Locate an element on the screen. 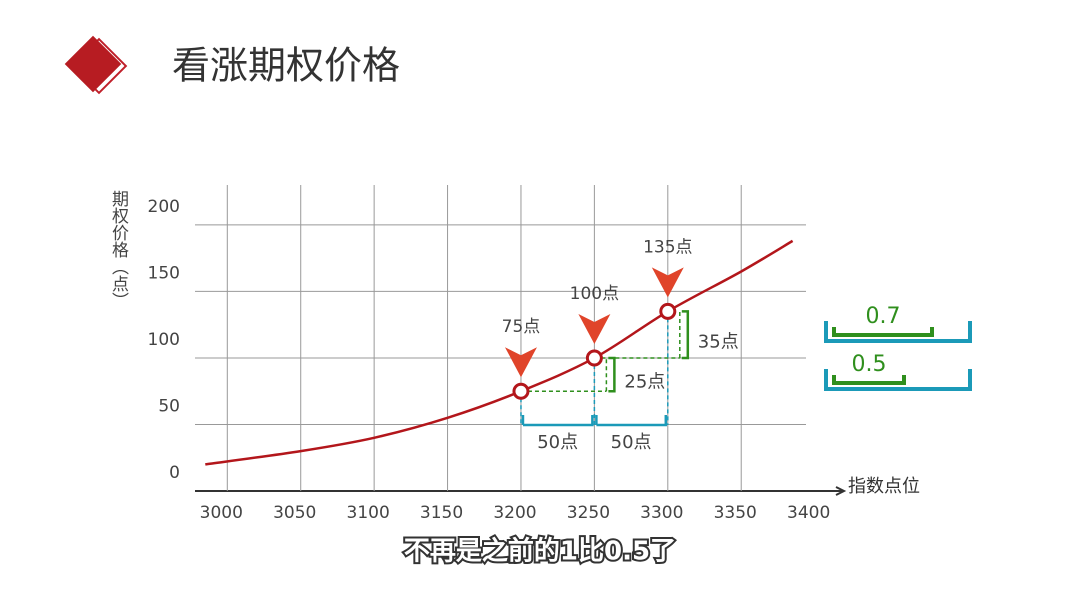 Image resolution: width=1080 pixels, height=600 pixels. y-tick-label: 50 is located at coordinates (169, 406).